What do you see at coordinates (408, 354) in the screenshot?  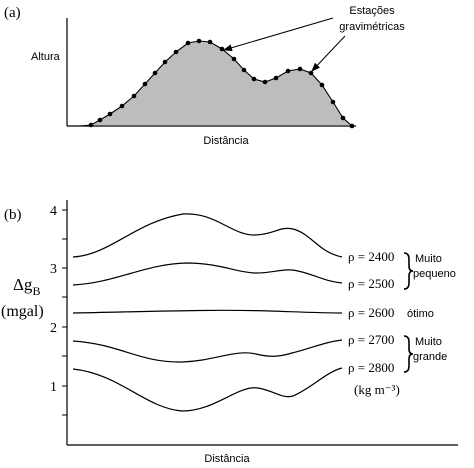 I see `brace-bottom` at bounding box center [408, 354].